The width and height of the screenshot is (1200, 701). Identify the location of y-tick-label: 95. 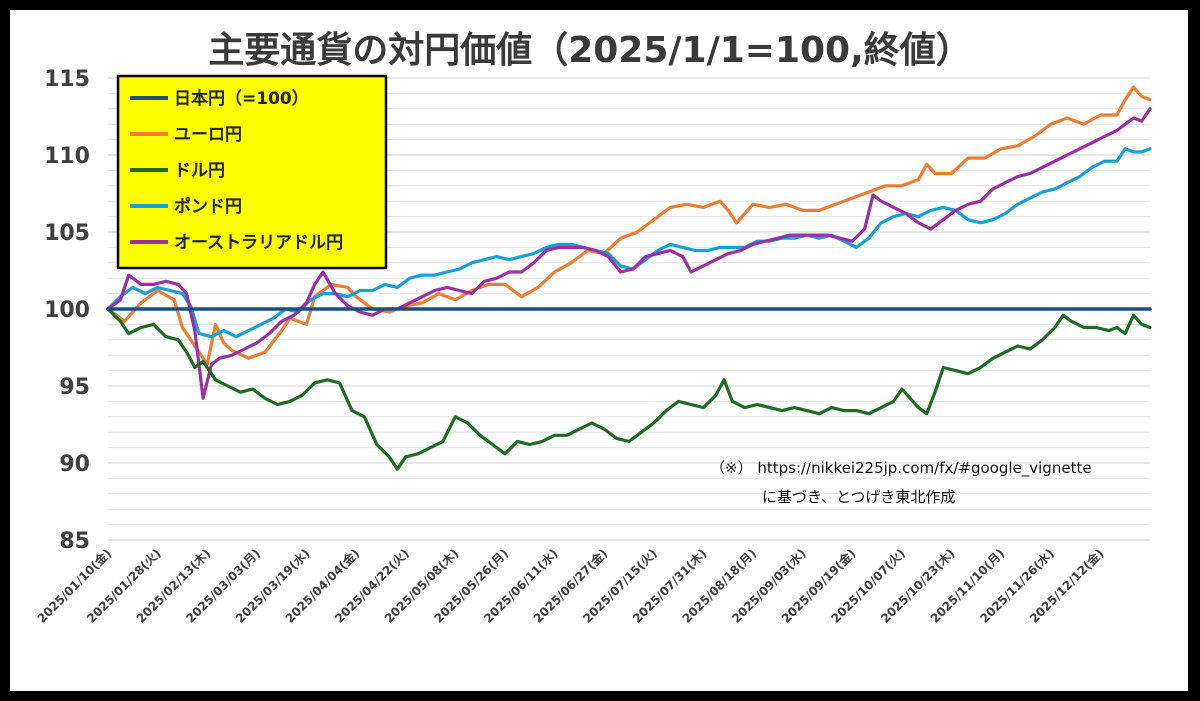
(74, 387).